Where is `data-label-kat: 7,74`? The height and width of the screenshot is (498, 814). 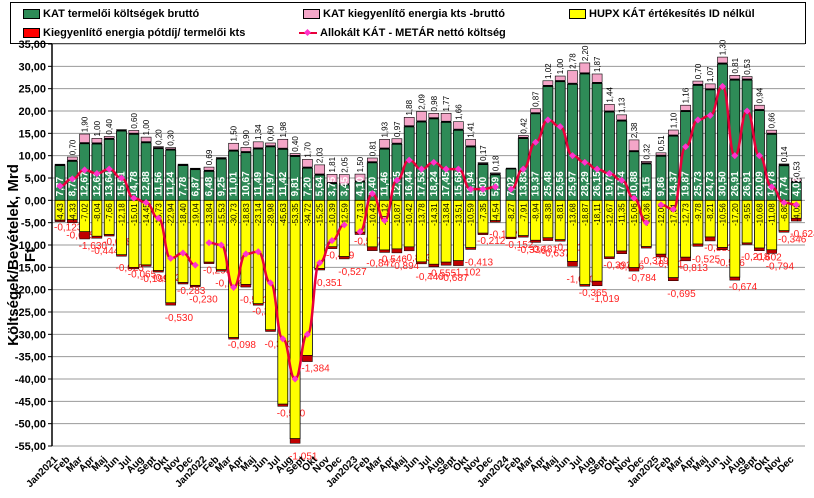 data-label-kat: 7,74 is located at coordinates (784, 186).